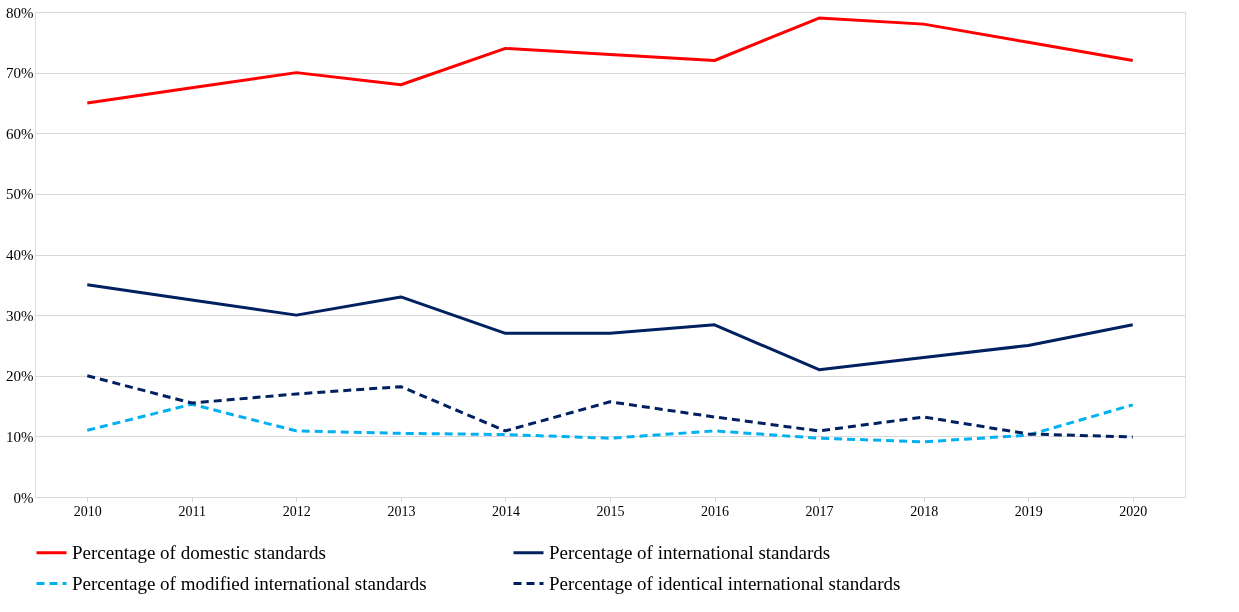 The height and width of the screenshot is (612, 1239). What do you see at coordinates (505, 511) in the screenshot?
I see `x-tick-label: 2014` at bounding box center [505, 511].